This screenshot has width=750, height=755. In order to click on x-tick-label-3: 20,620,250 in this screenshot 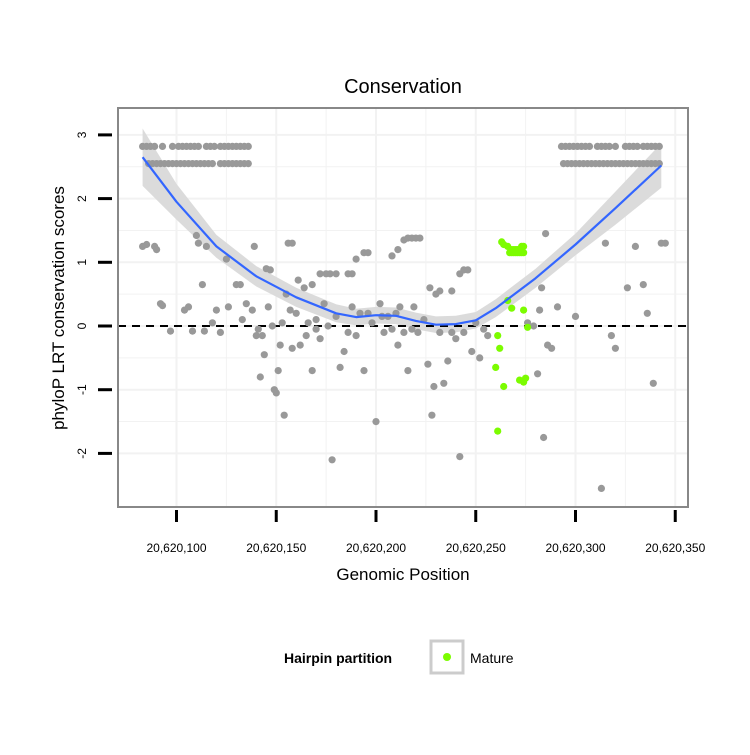, I will do `click(476, 548)`.